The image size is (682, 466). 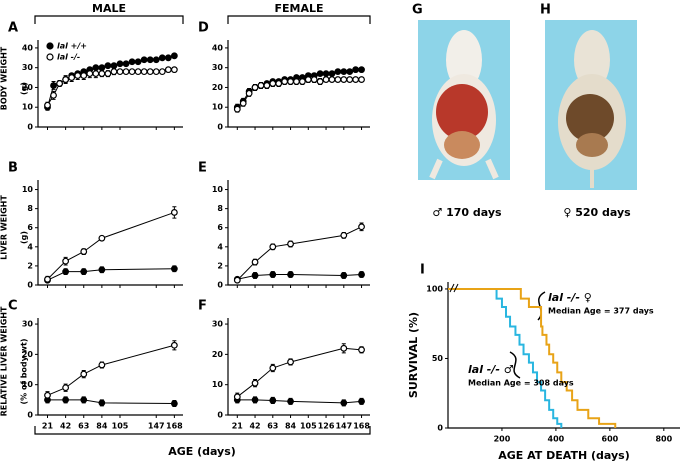 I want to click on axes, so click(x=110, y=367).